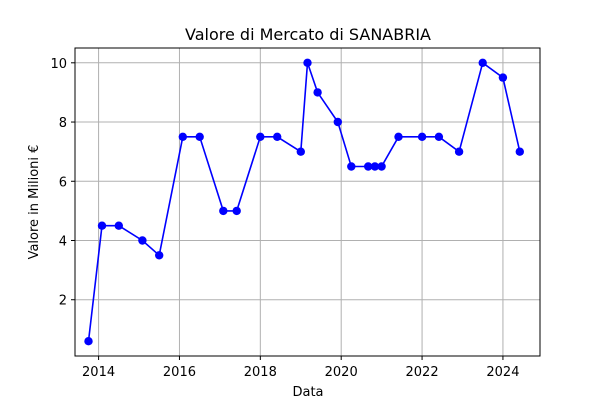  I want to click on x-tick-label: 2024, so click(502, 372).